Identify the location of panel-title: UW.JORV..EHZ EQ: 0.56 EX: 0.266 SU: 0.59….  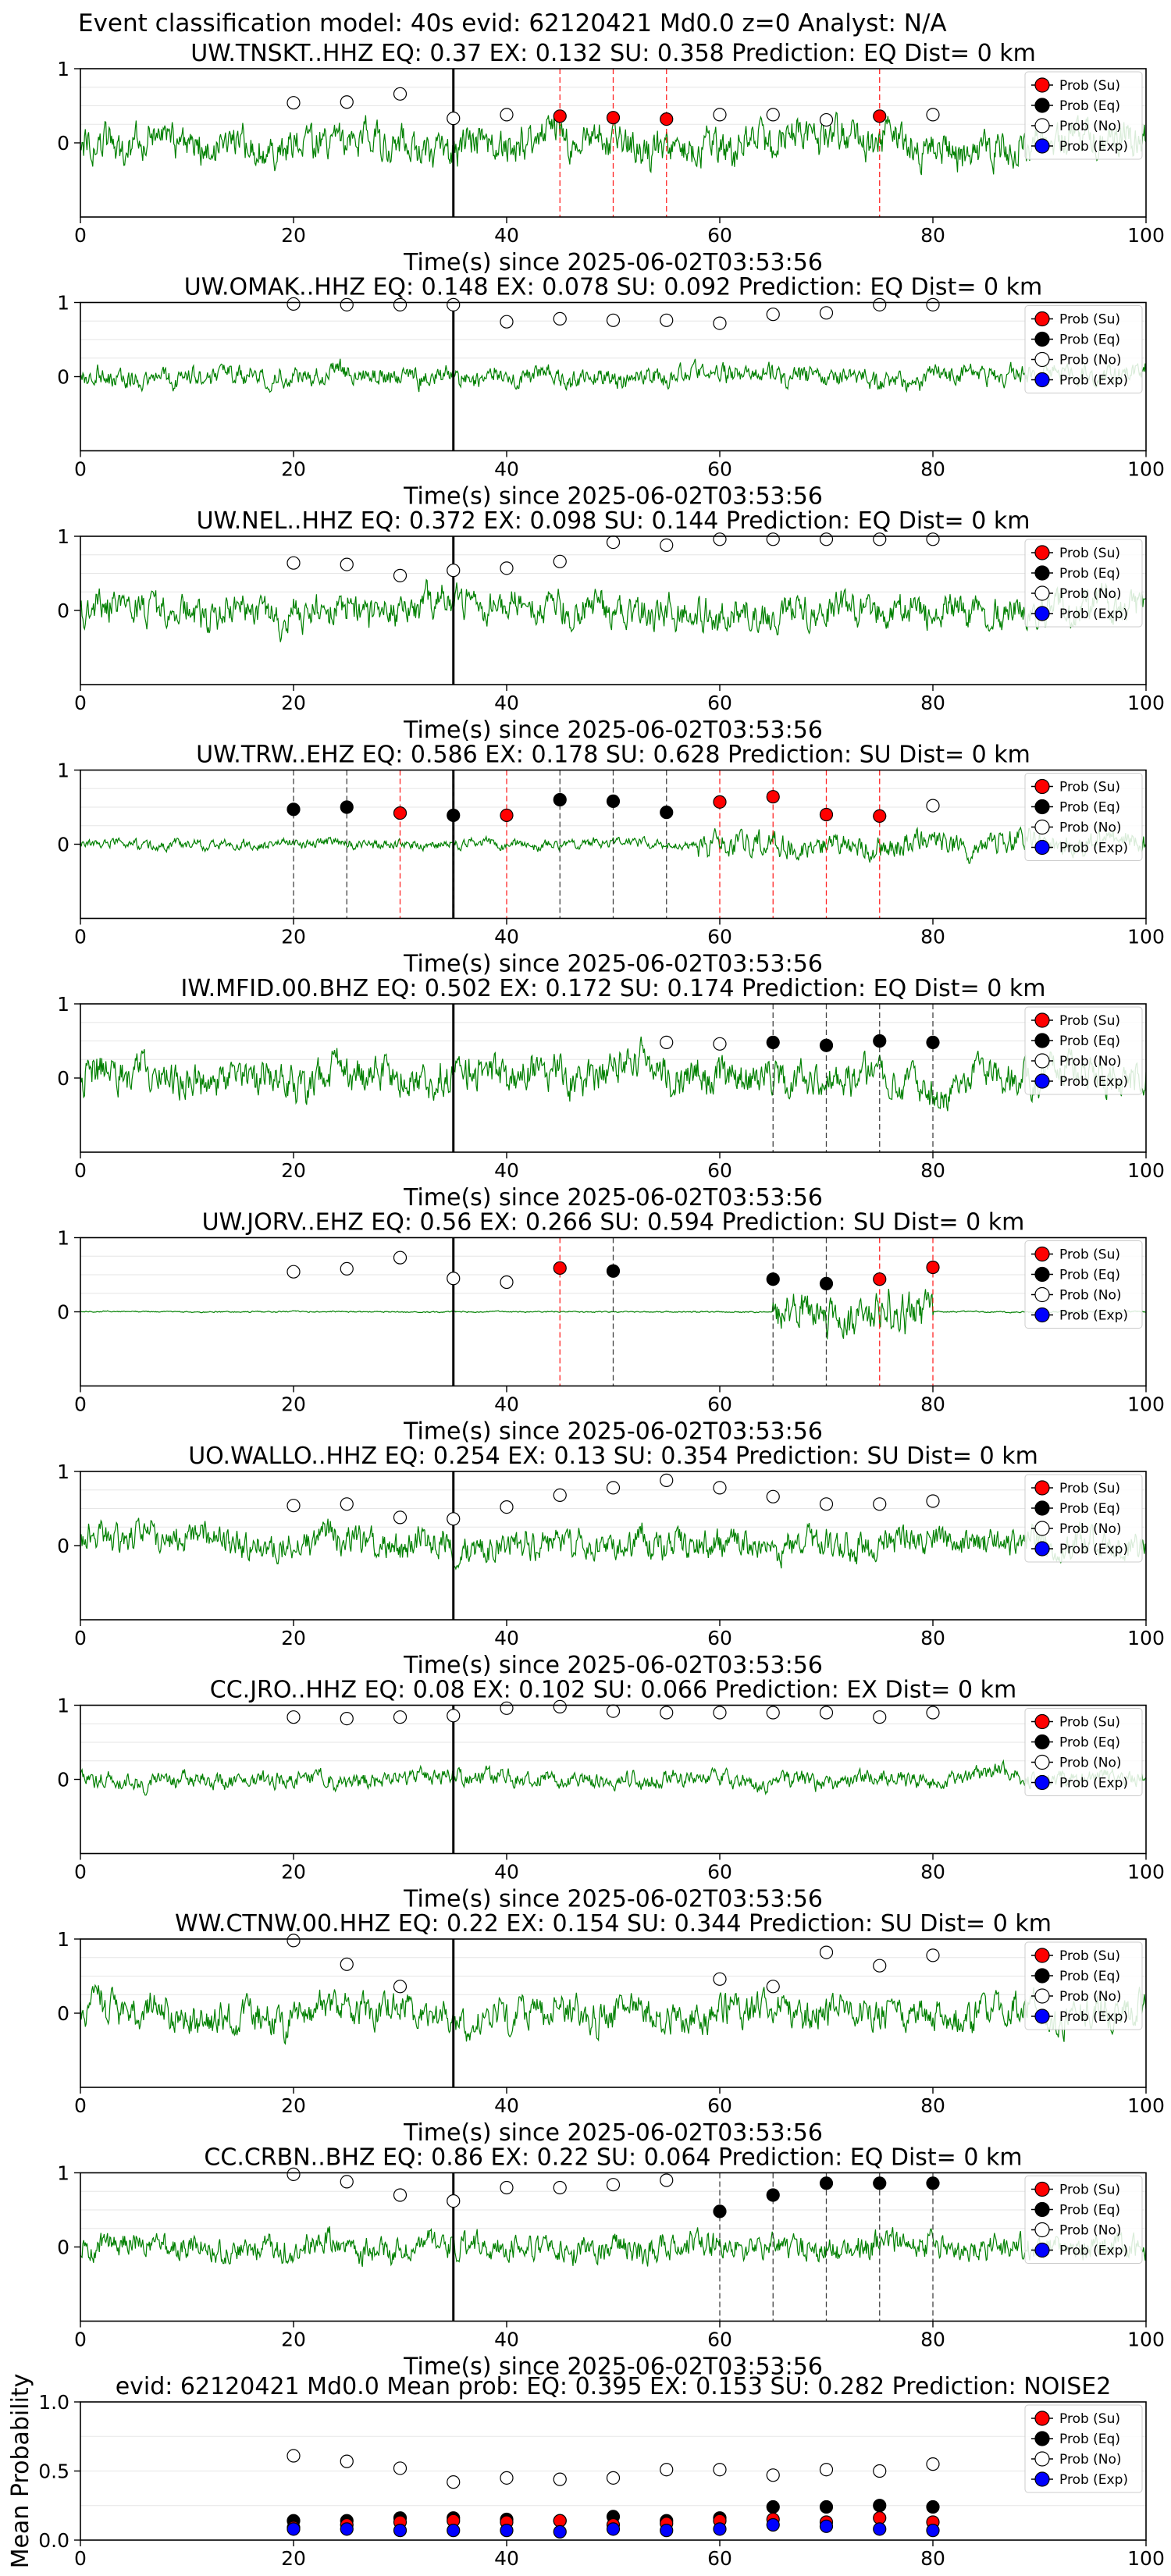
(613, 1222).